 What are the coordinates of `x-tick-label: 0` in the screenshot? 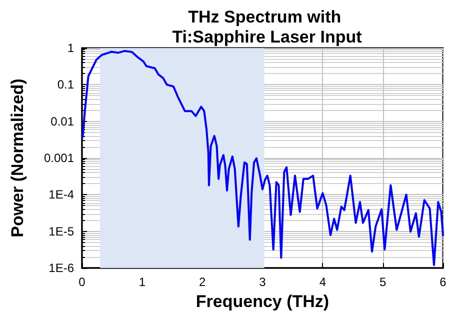 It's located at (82, 282).